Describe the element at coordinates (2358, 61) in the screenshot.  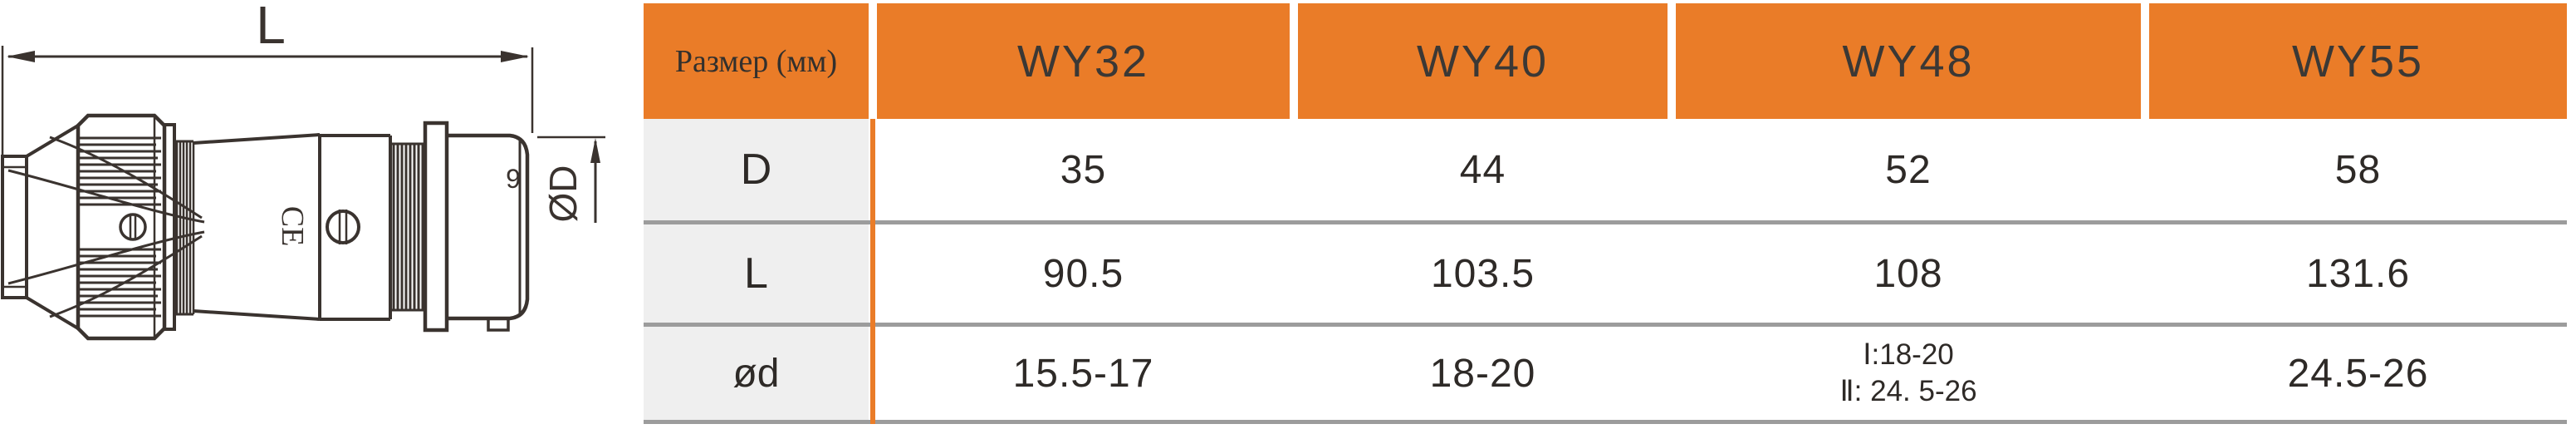
I see `column-header-wy55: WY55` at that location.